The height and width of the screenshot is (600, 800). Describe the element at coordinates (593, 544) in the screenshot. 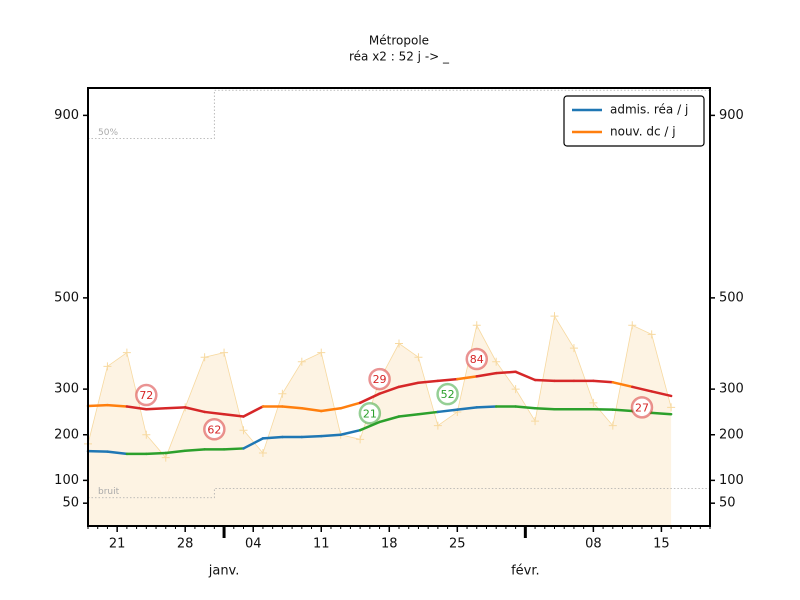

I see `x-tick-label: 08` at that location.